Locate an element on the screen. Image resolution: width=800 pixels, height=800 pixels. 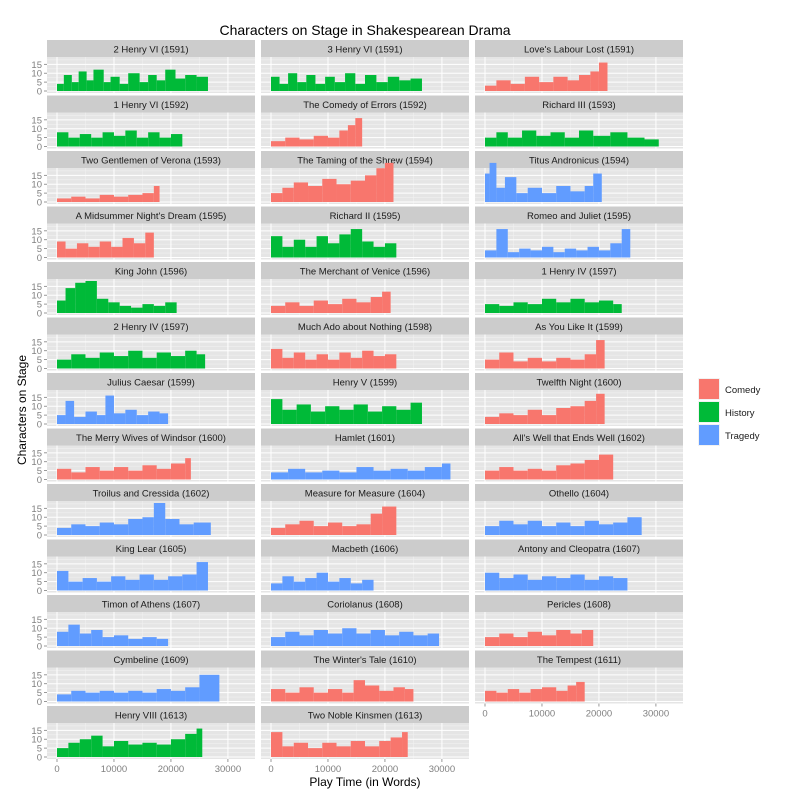
y-tick-label: 5 is located at coordinates (39, 194).